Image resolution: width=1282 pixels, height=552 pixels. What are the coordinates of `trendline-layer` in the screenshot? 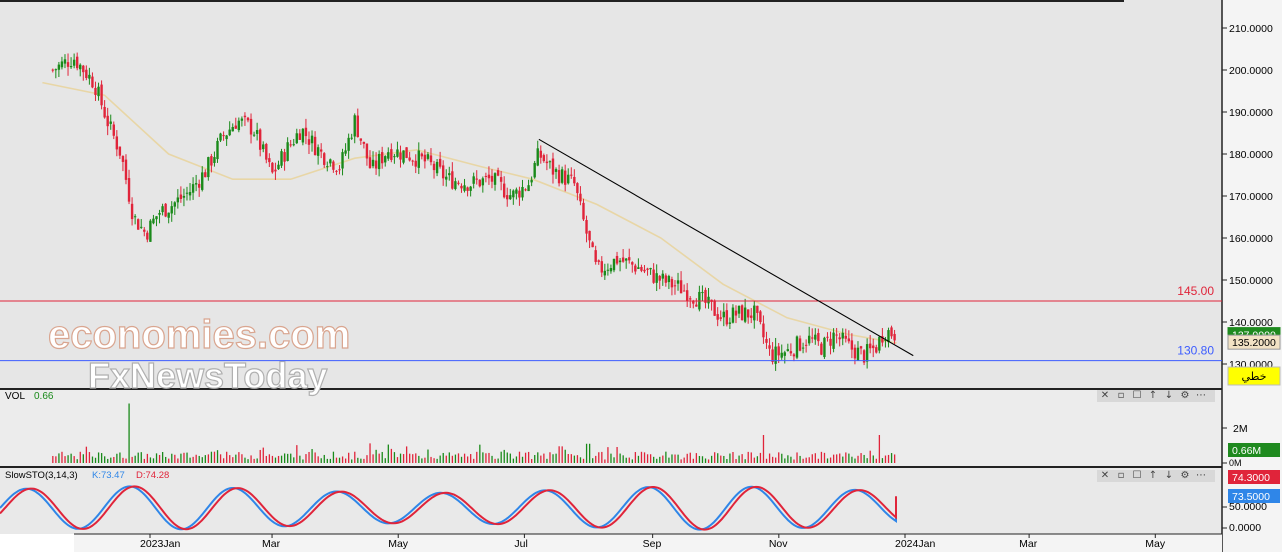 It's located at (726, 247).